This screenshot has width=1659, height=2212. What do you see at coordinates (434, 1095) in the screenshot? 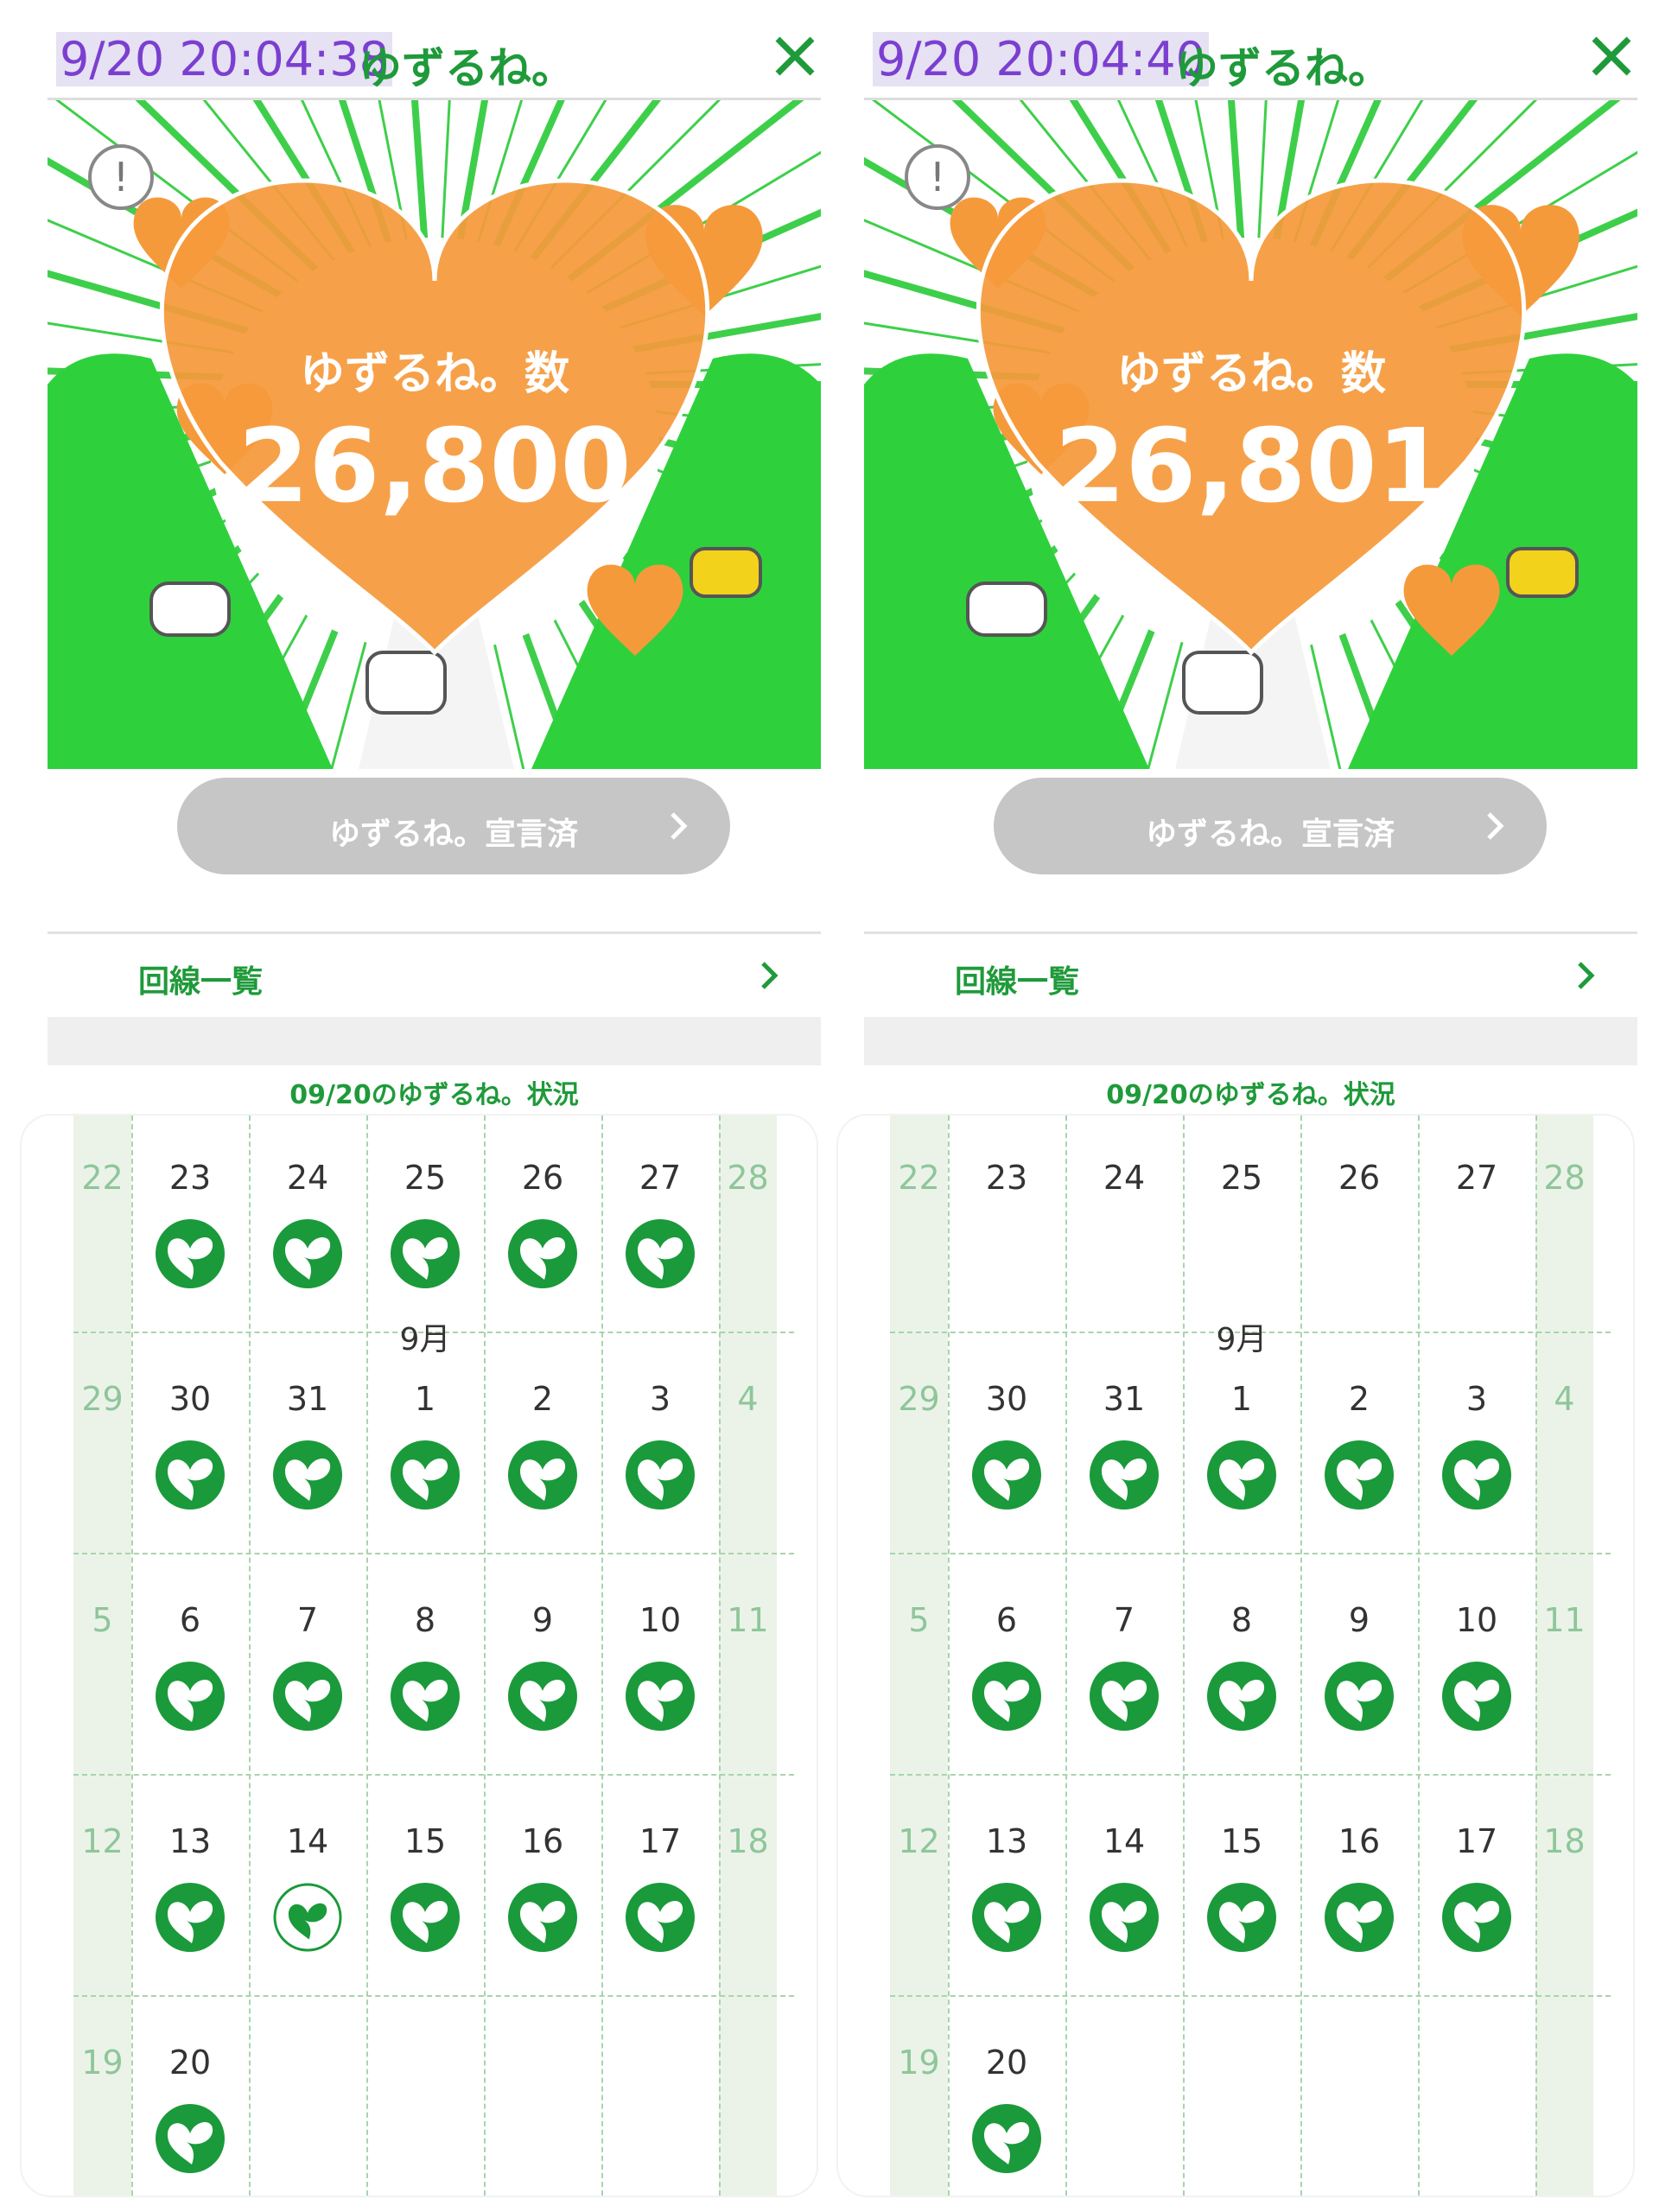
I see `status-heading: 09/20のゆずるね。状況` at bounding box center [434, 1095].